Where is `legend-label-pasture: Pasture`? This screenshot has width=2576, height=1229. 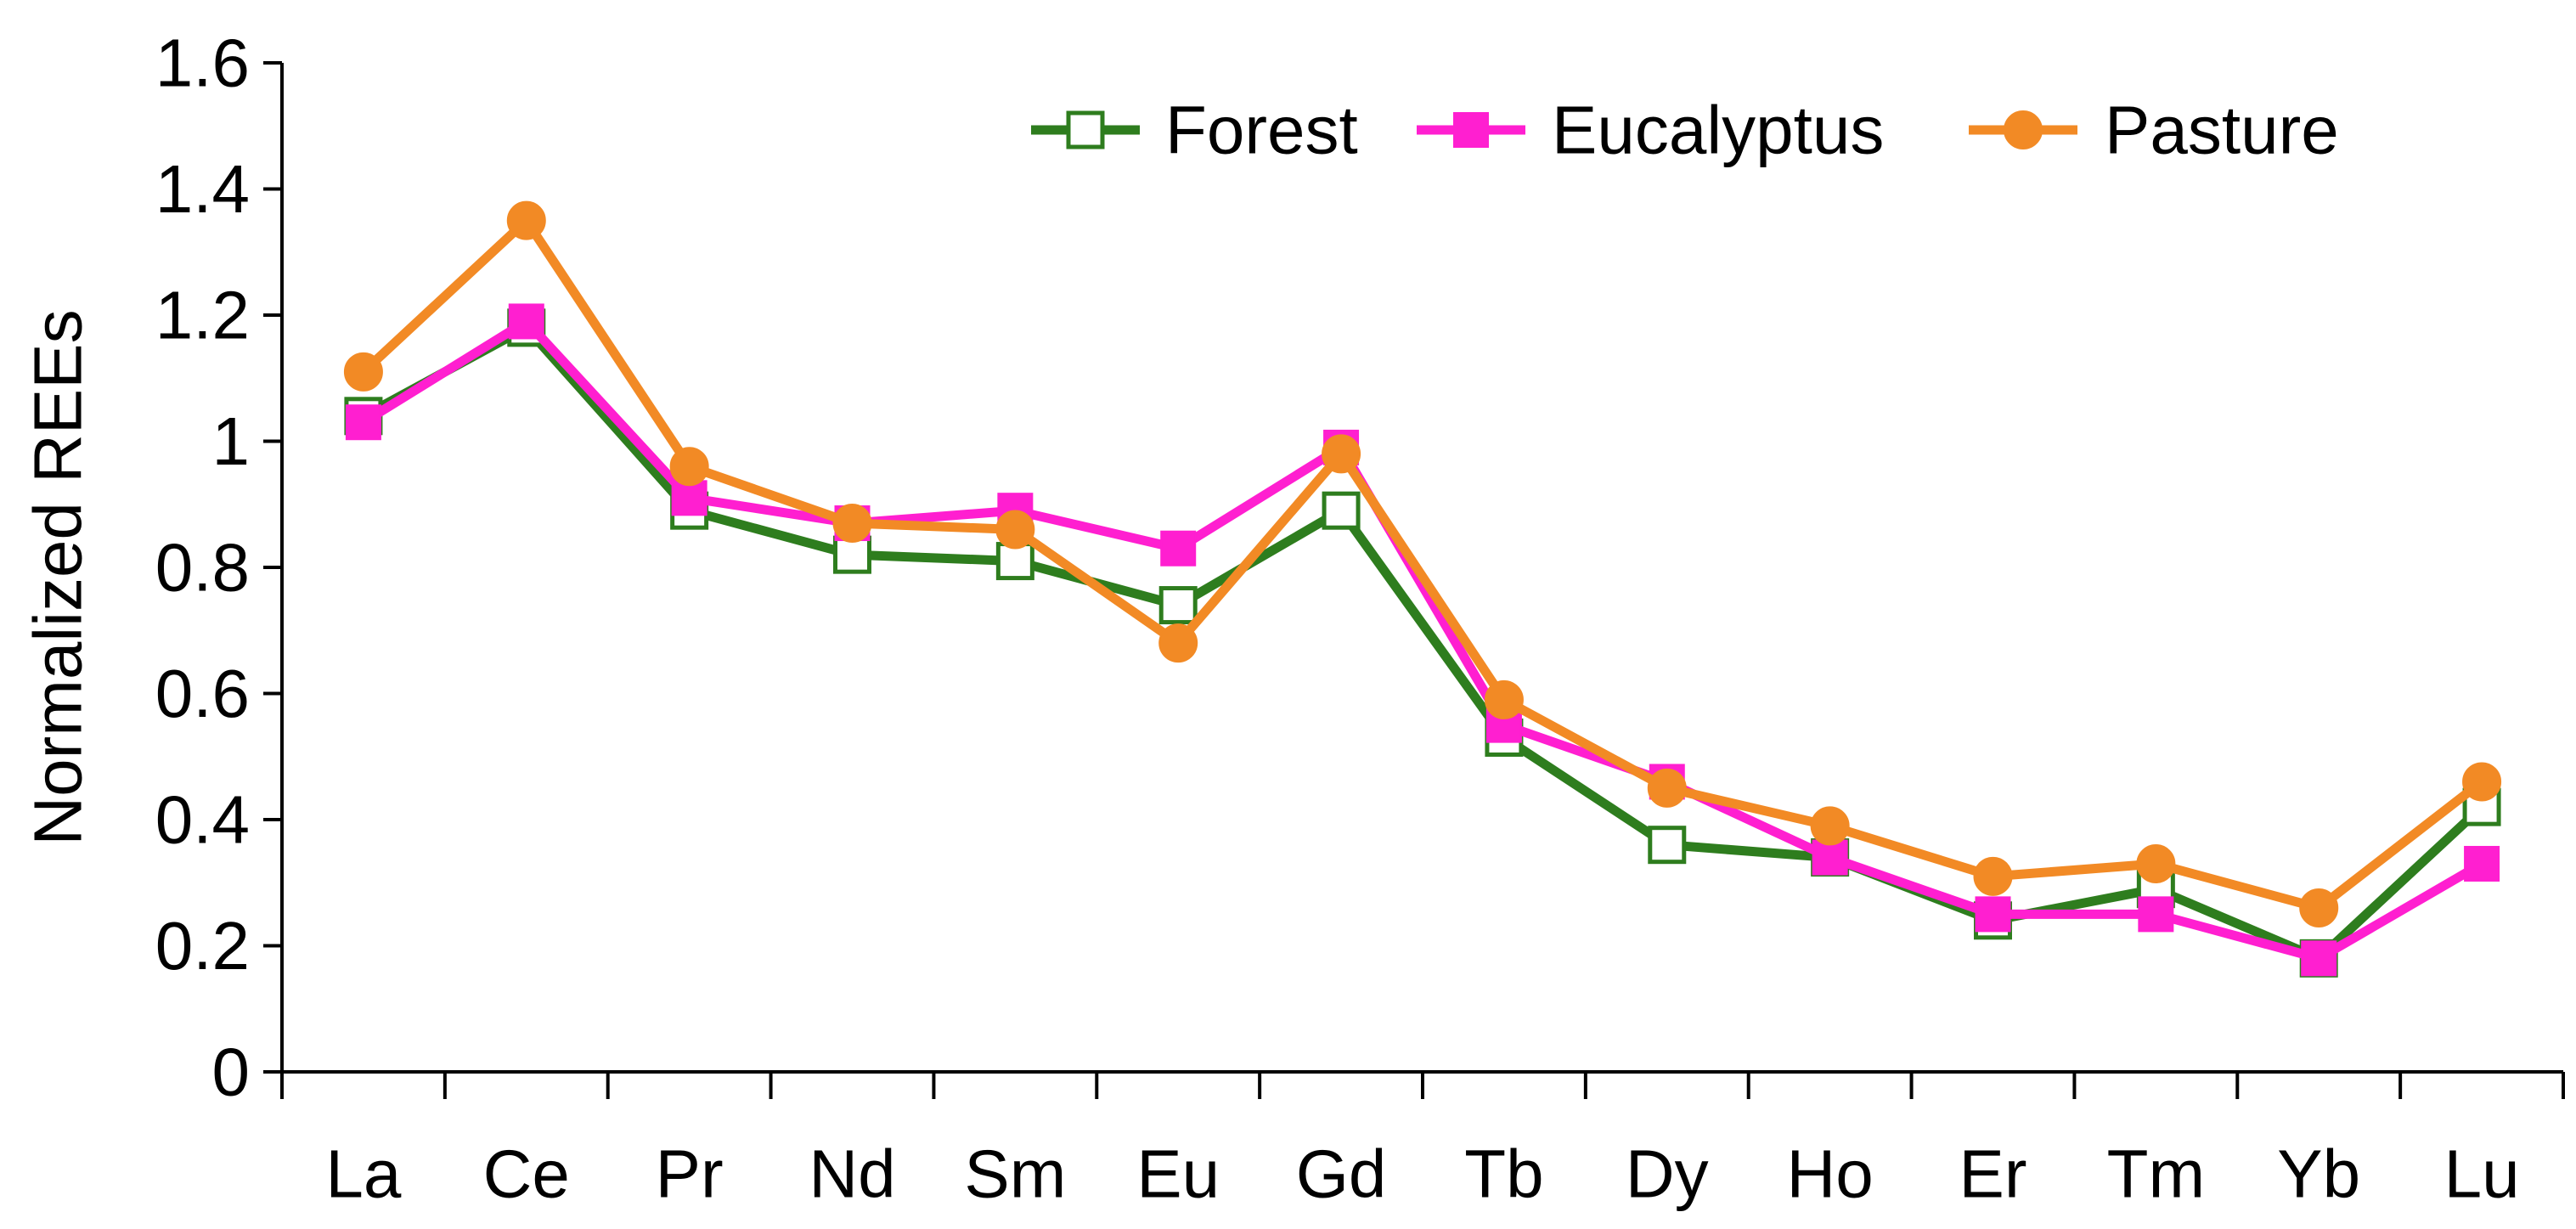
legend-label-pasture: Pasture is located at coordinates (2222, 130).